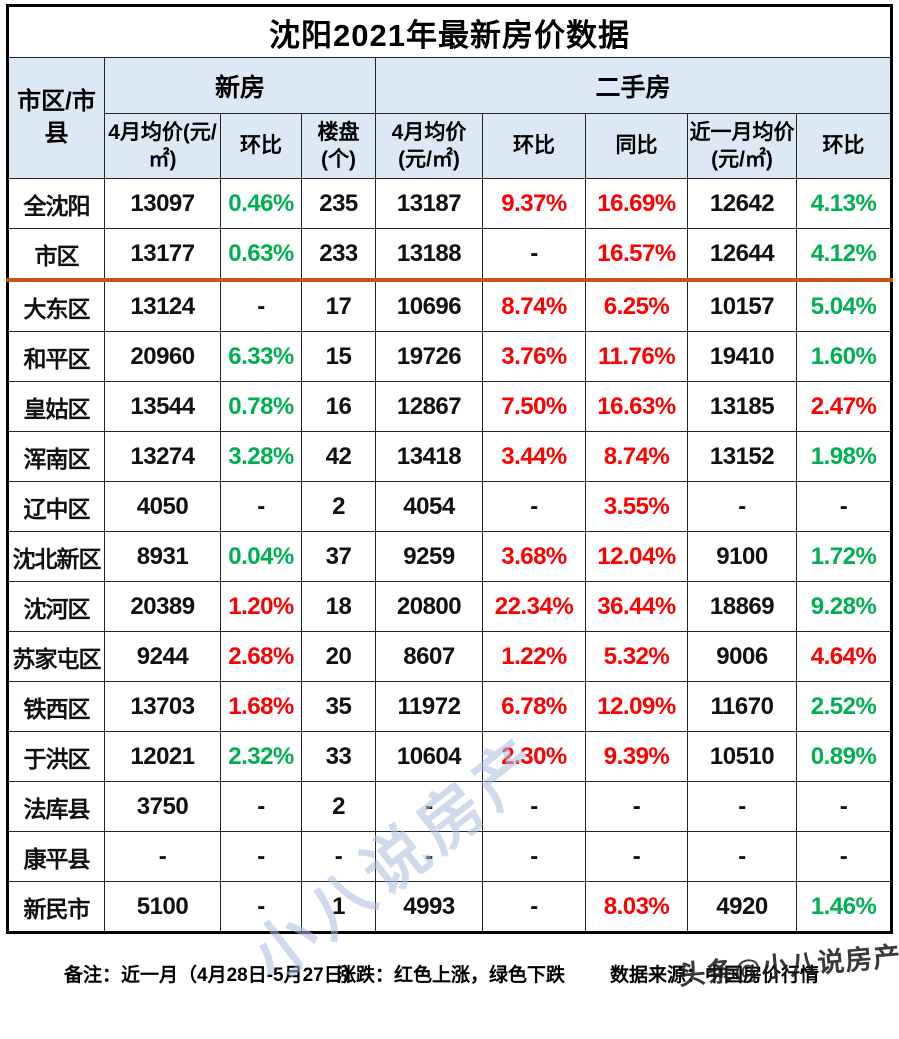 Image resolution: width=899 pixels, height=1039 pixels. What do you see at coordinates (338, 756) in the screenshot?
I see `data-cell: 33` at bounding box center [338, 756].